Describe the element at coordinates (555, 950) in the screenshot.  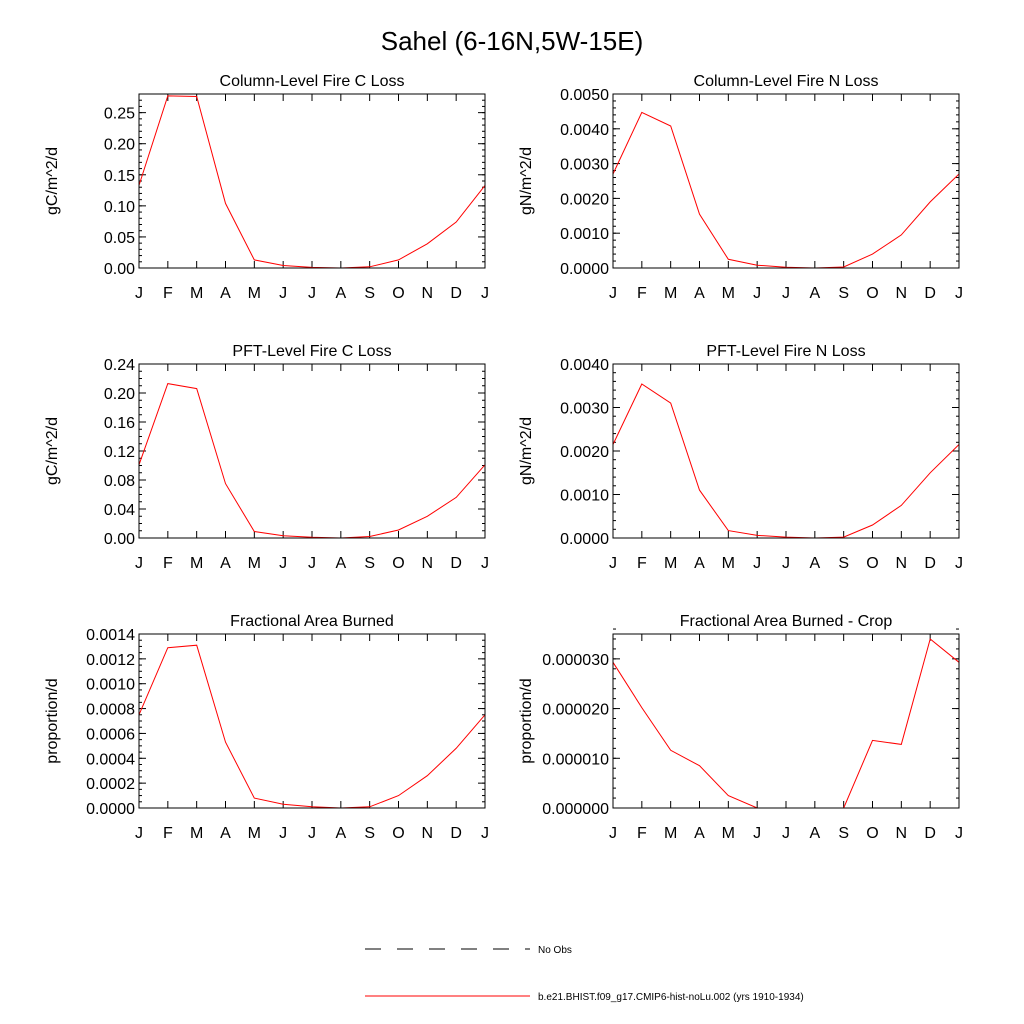
I see `legend-label-no-obs: No Obs` at that location.